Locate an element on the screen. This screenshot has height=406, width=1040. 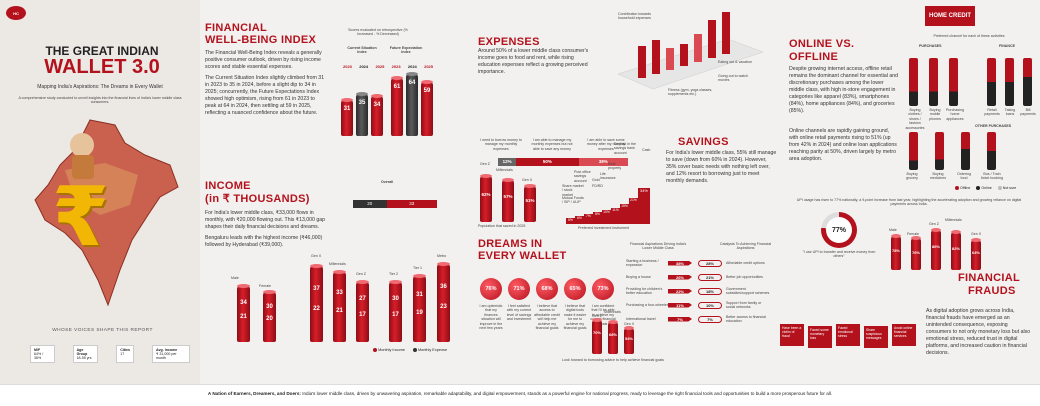
wellbeing-gauges: 31 35 34 61 64 59 is located at coordinates (388, 107).